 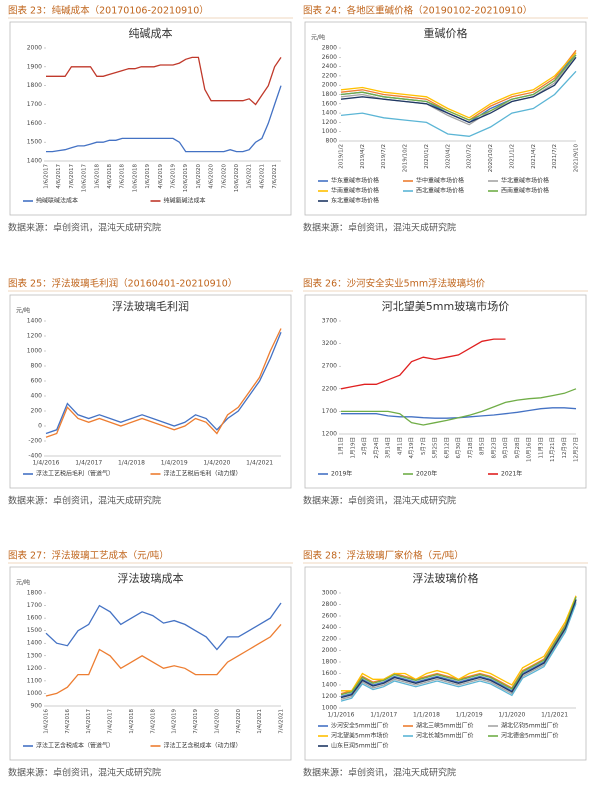 I want to click on legend-label: 浮法工艺税后毛利（动力煤）, so click(x=203, y=474).